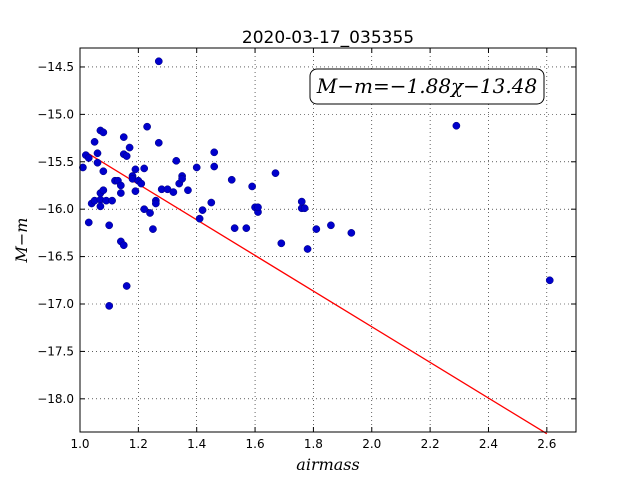 The width and height of the screenshot is (640, 480). I want to click on equation-legend: M−m=−1.88χ−13.48, so click(427, 86).